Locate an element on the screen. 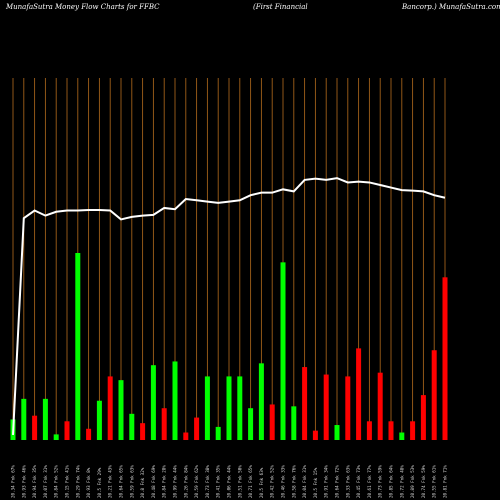 This screenshot has height=500, width=500. x-tick-label: 20.41 Fnk 35% is located at coordinates (218, 481).